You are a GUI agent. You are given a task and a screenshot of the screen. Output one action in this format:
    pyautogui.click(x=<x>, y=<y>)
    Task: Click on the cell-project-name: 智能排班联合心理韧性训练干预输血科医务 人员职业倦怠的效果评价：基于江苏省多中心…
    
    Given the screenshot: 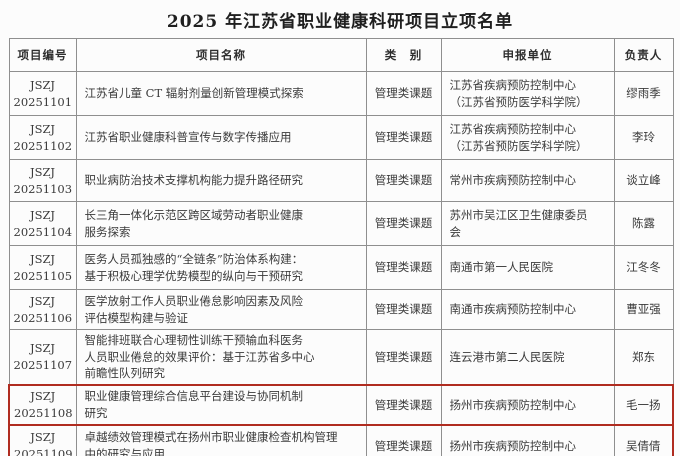 What is the action you would take?
    pyautogui.click(x=221, y=357)
    